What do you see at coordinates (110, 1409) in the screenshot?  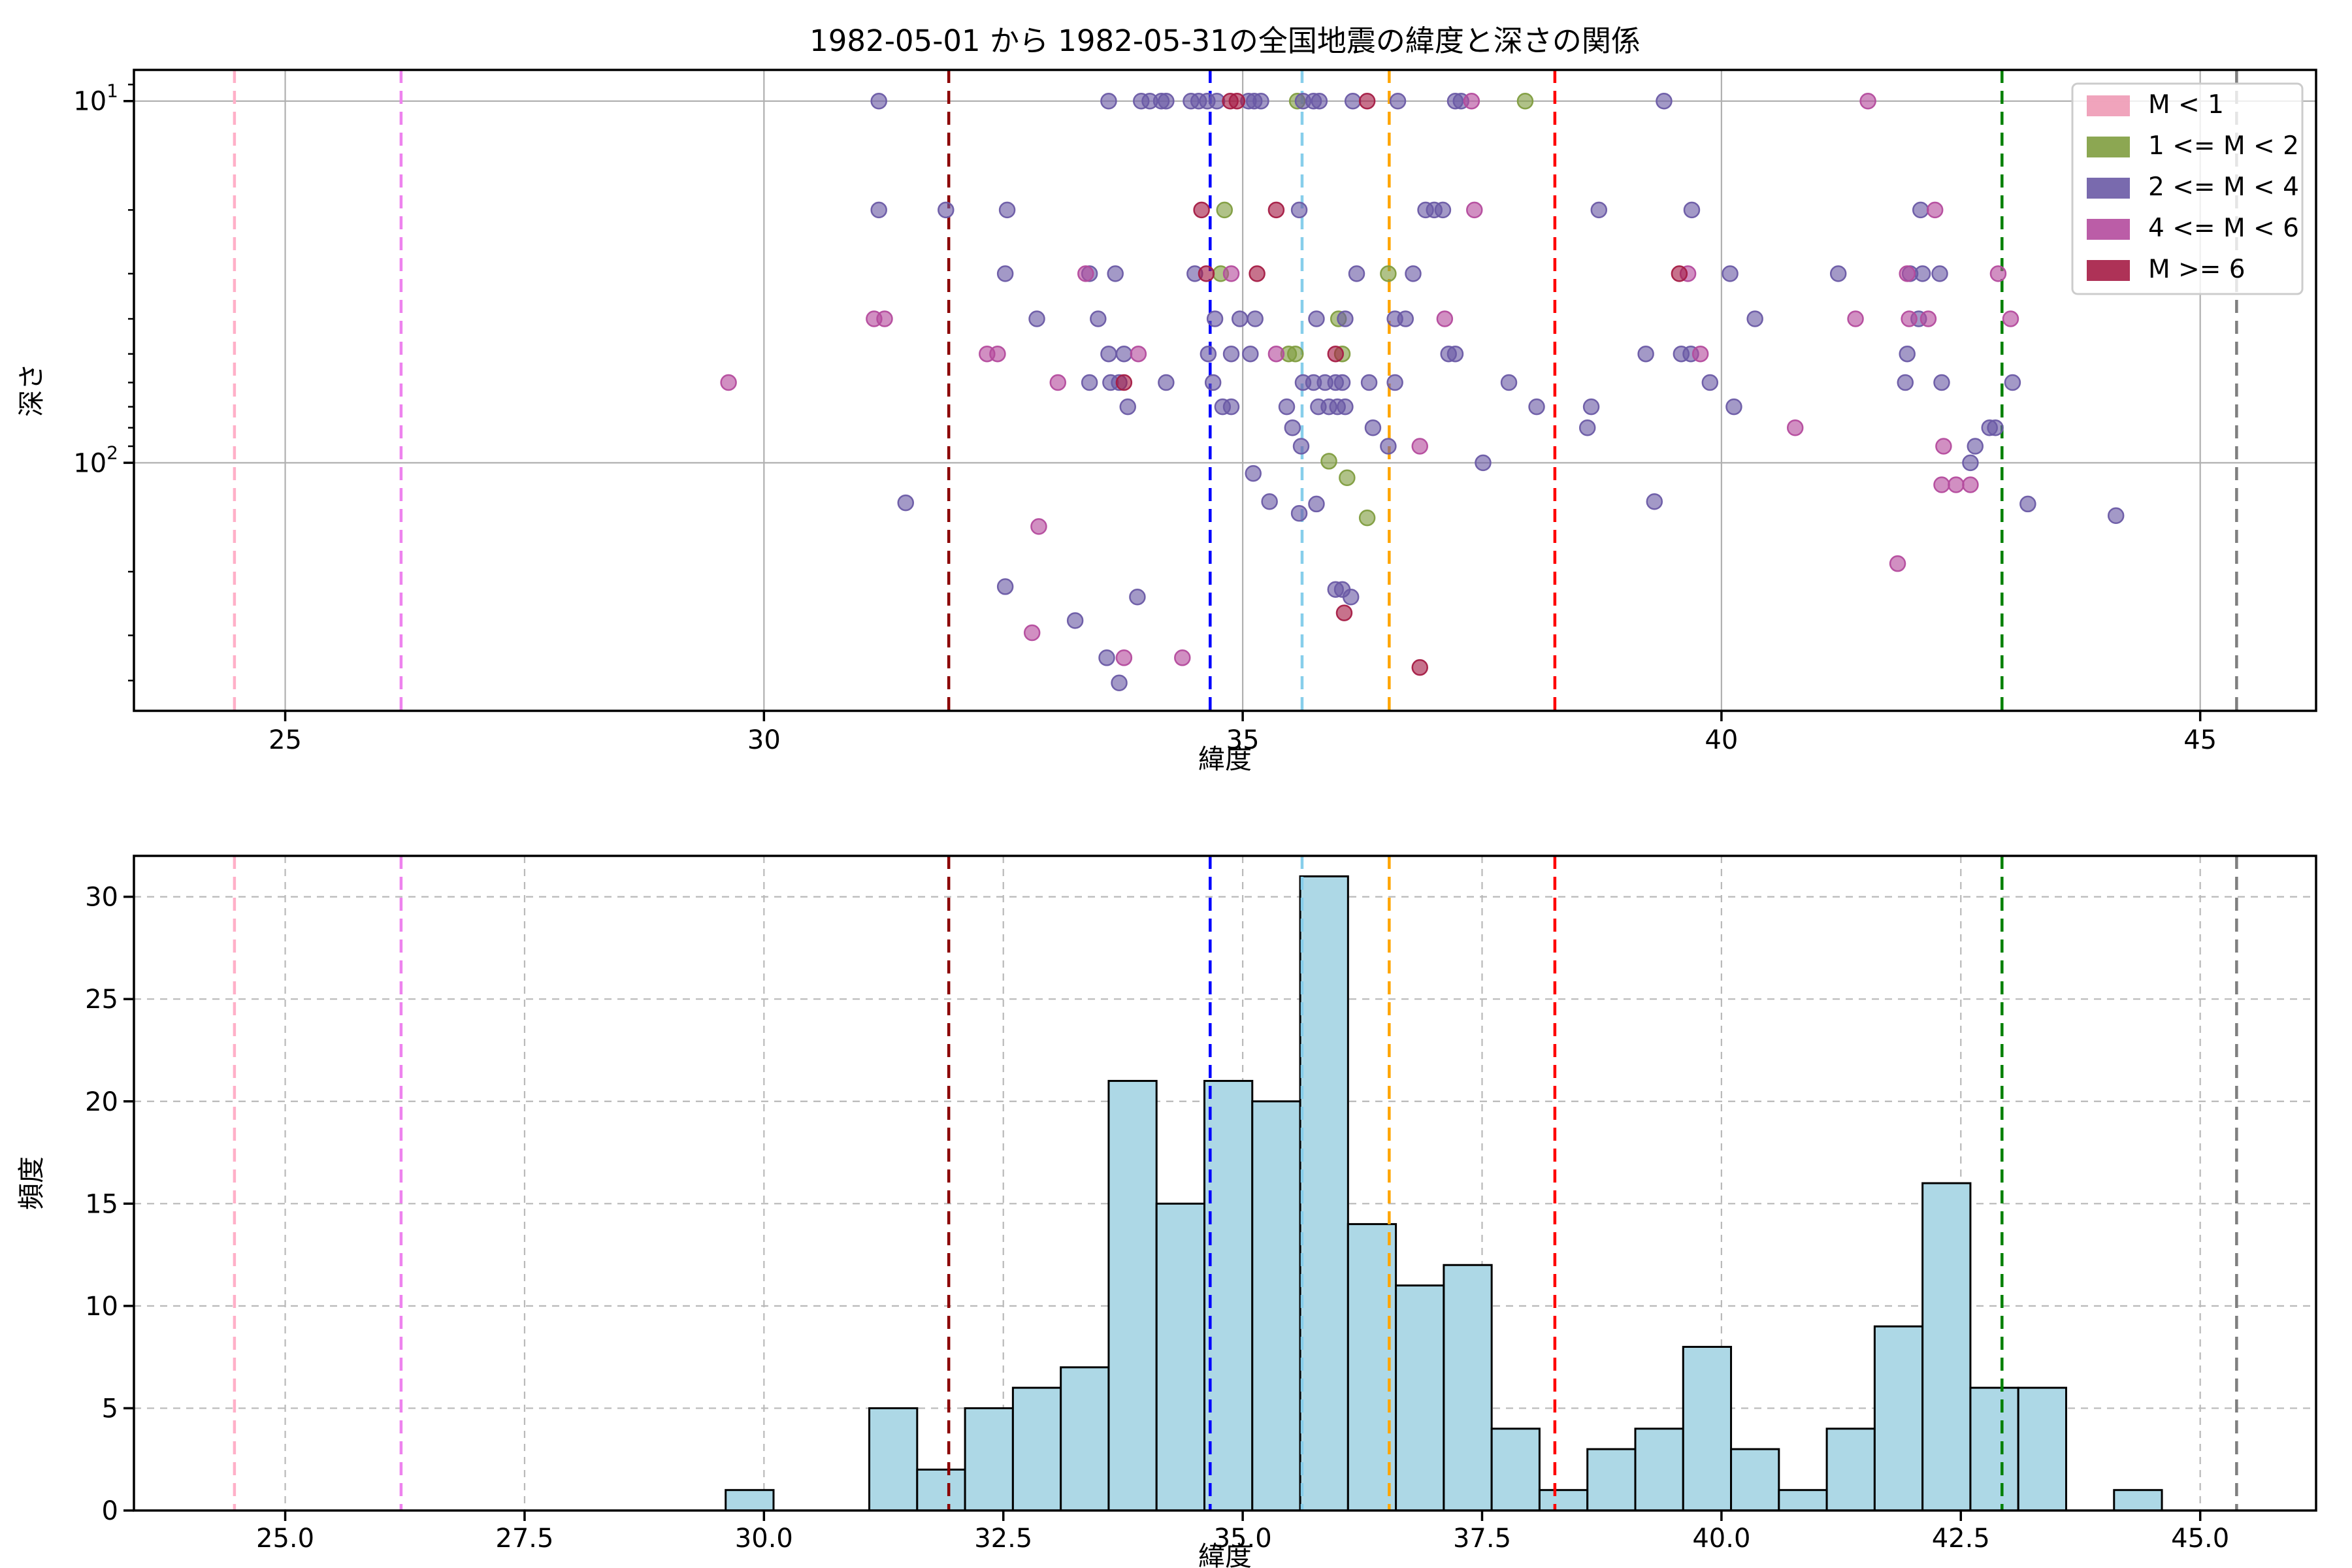 I see `hist-ytick-label: 5` at bounding box center [110, 1409].